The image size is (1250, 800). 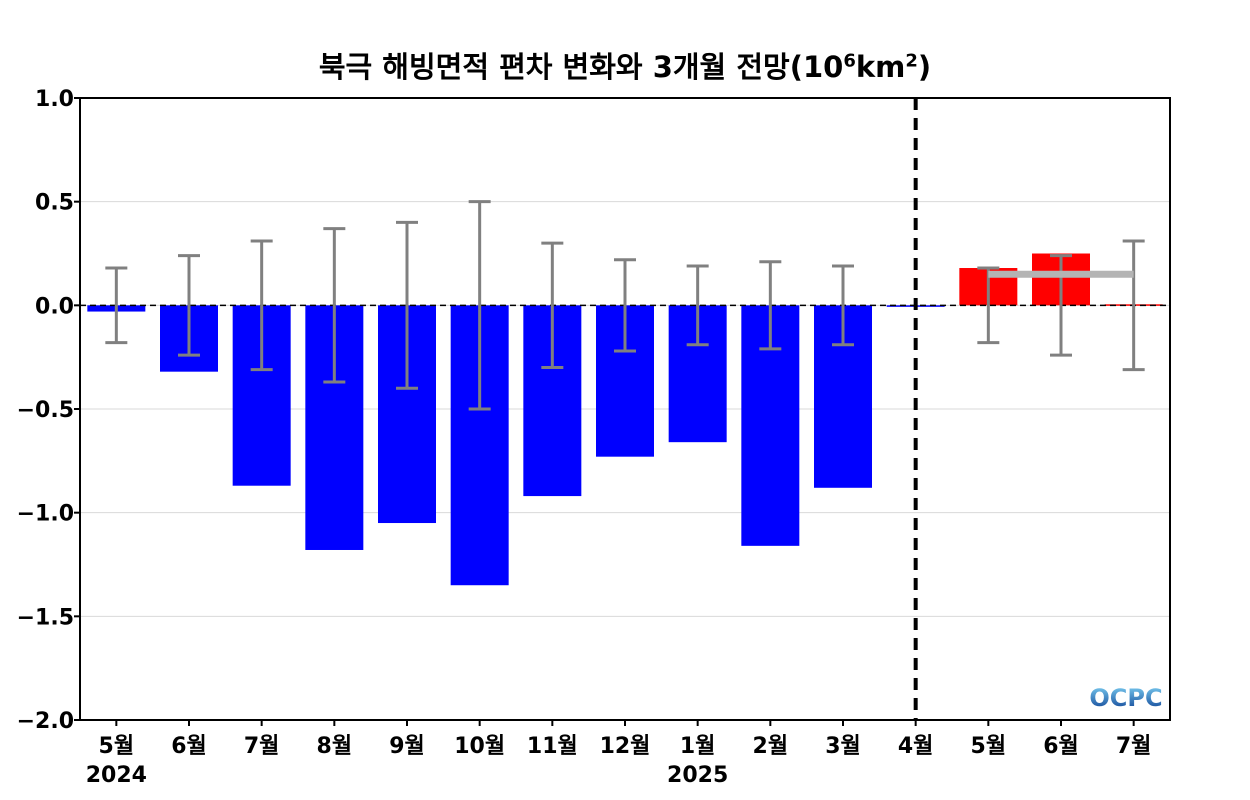 I want to click on x-tick-label: 11월, so click(x=552, y=746).